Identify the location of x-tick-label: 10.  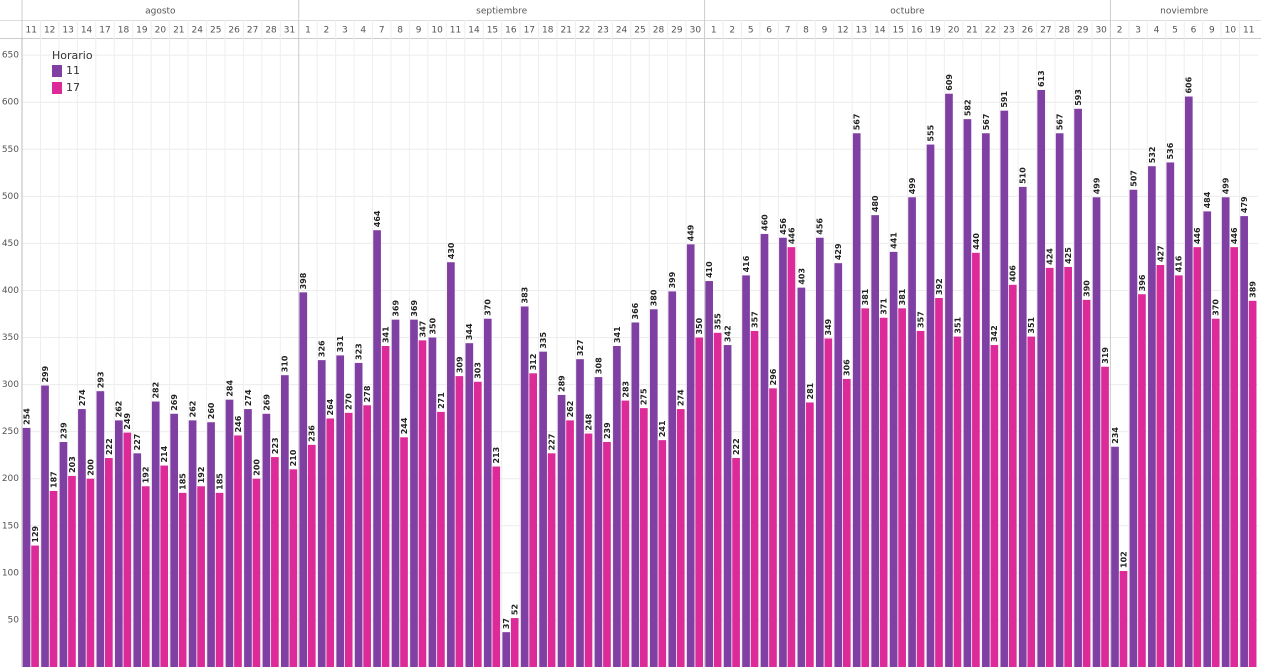
(1231, 31).